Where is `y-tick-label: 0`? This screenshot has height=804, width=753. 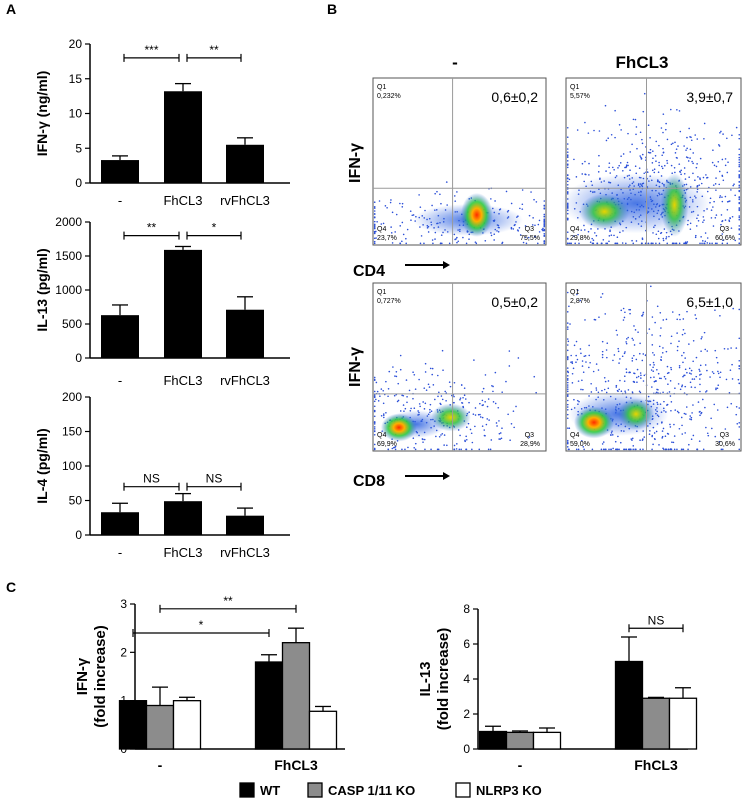
y-tick-label: 0 is located at coordinates (466, 749).